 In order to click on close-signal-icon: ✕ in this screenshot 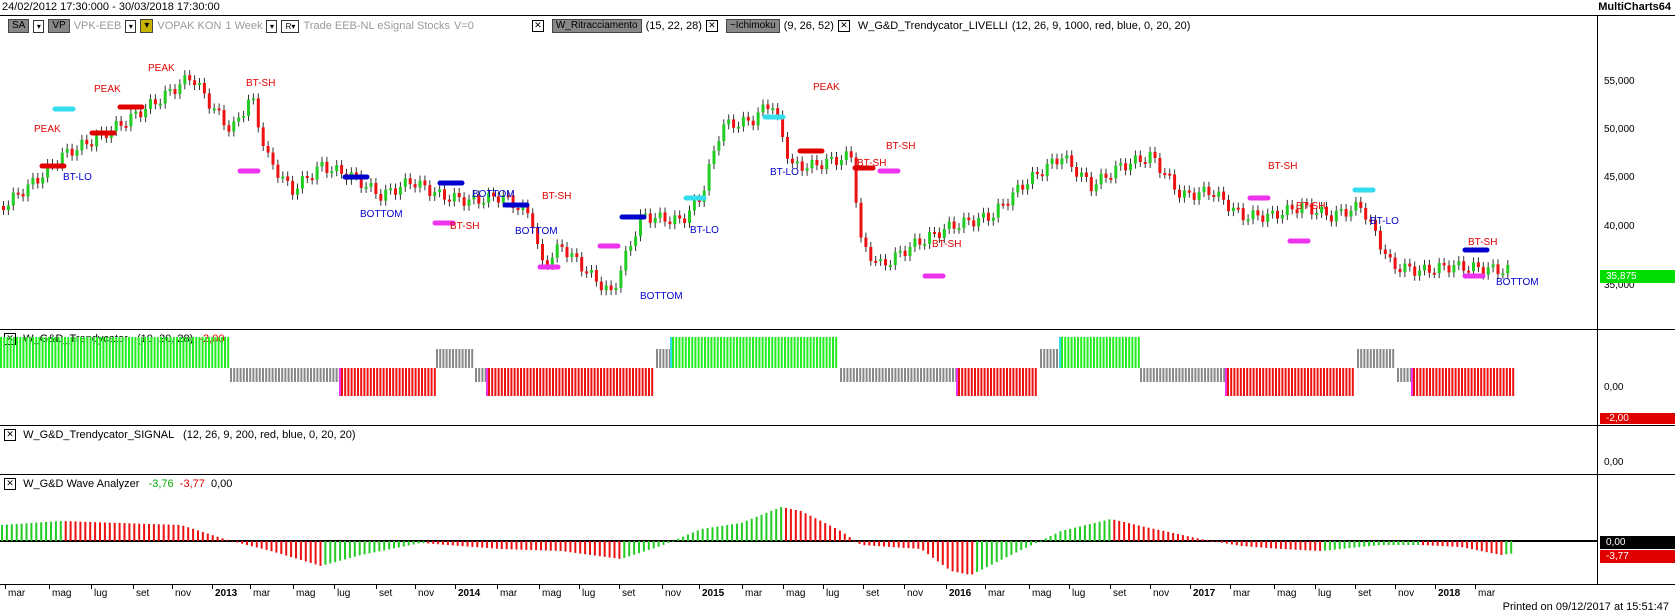, I will do `click(10, 435)`.